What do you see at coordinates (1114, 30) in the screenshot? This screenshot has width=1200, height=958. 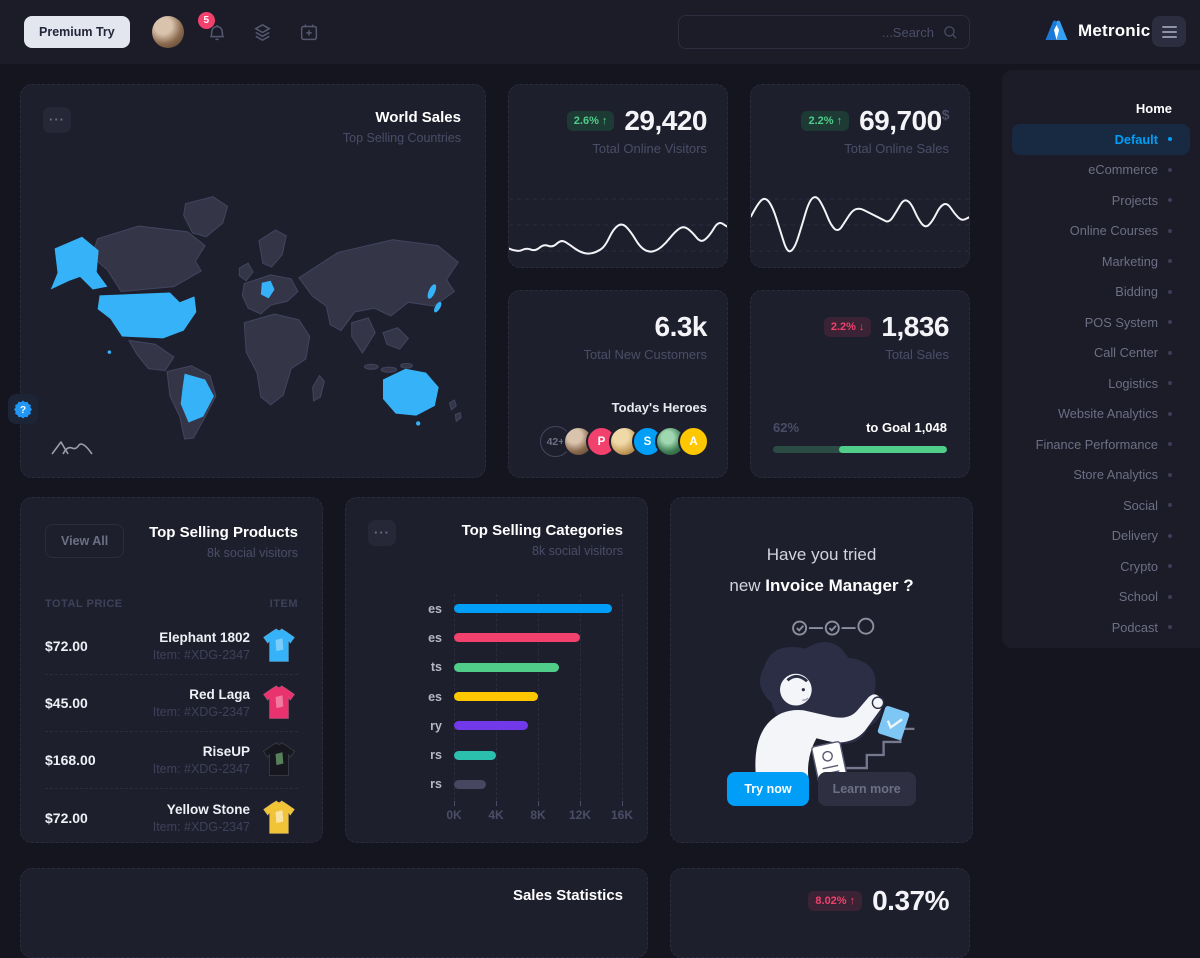 I see `brand-name: Metronic` at bounding box center [1114, 30].